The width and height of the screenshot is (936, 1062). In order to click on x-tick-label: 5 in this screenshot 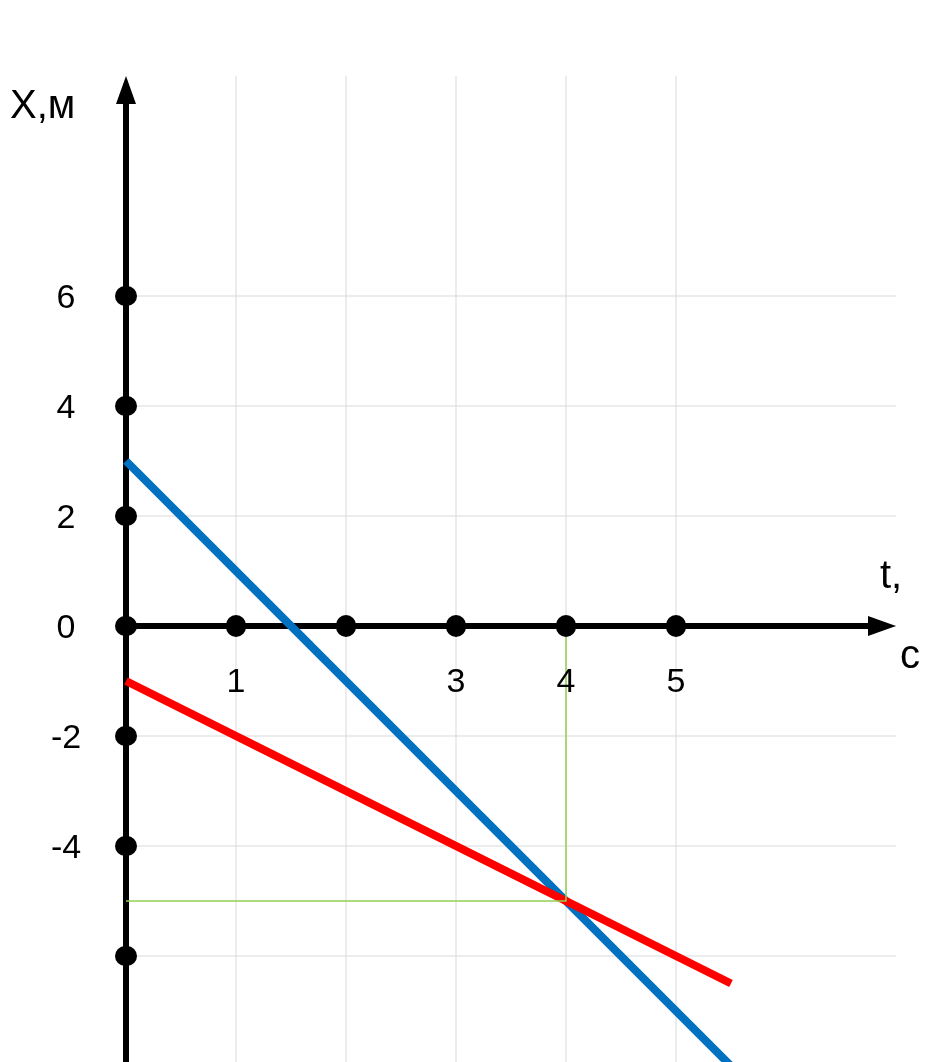, I will do `click(676, 680)`.